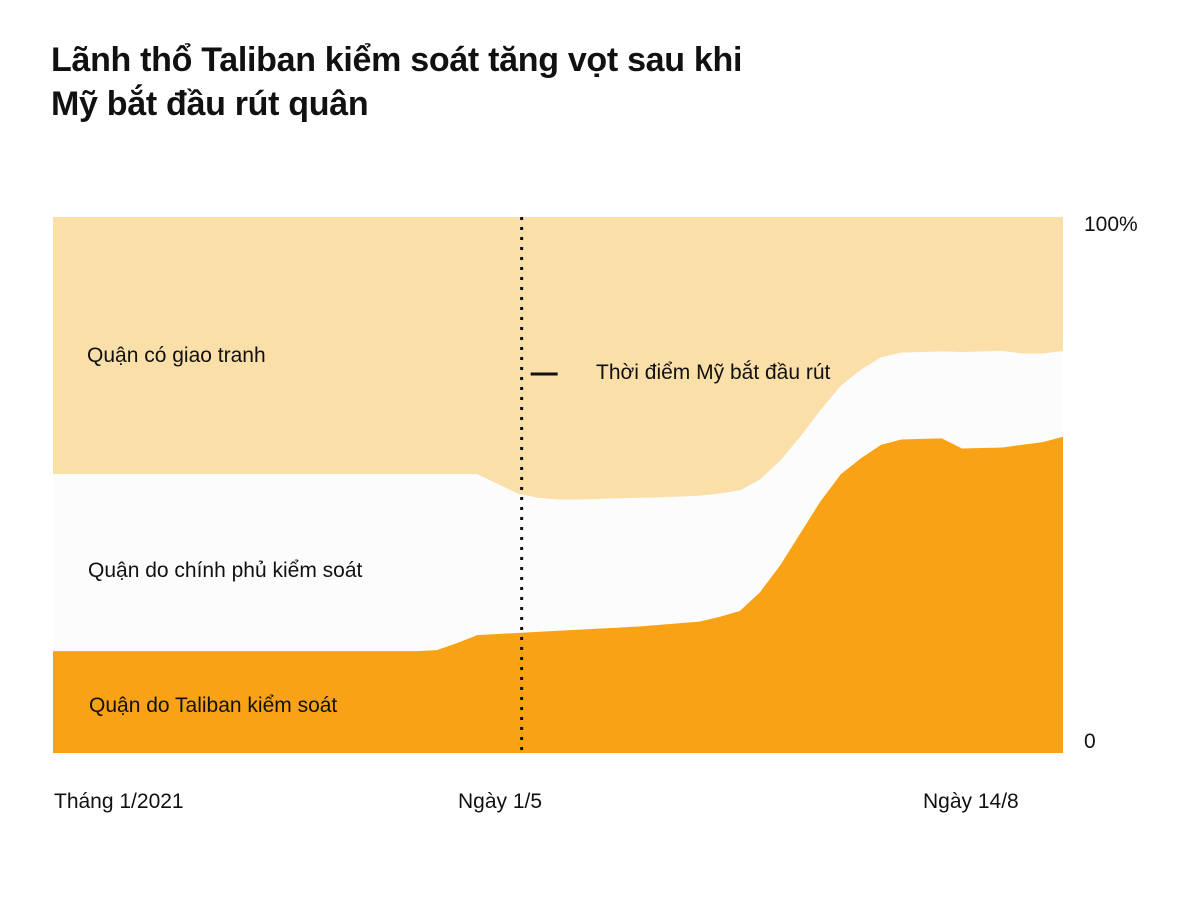 The image size is (1200, 897). What do you see at coordinates (500, 801) in the screenshot?
I see `x-axis-label-mid: Ngày 1/5` at bounding box center [500, 801].